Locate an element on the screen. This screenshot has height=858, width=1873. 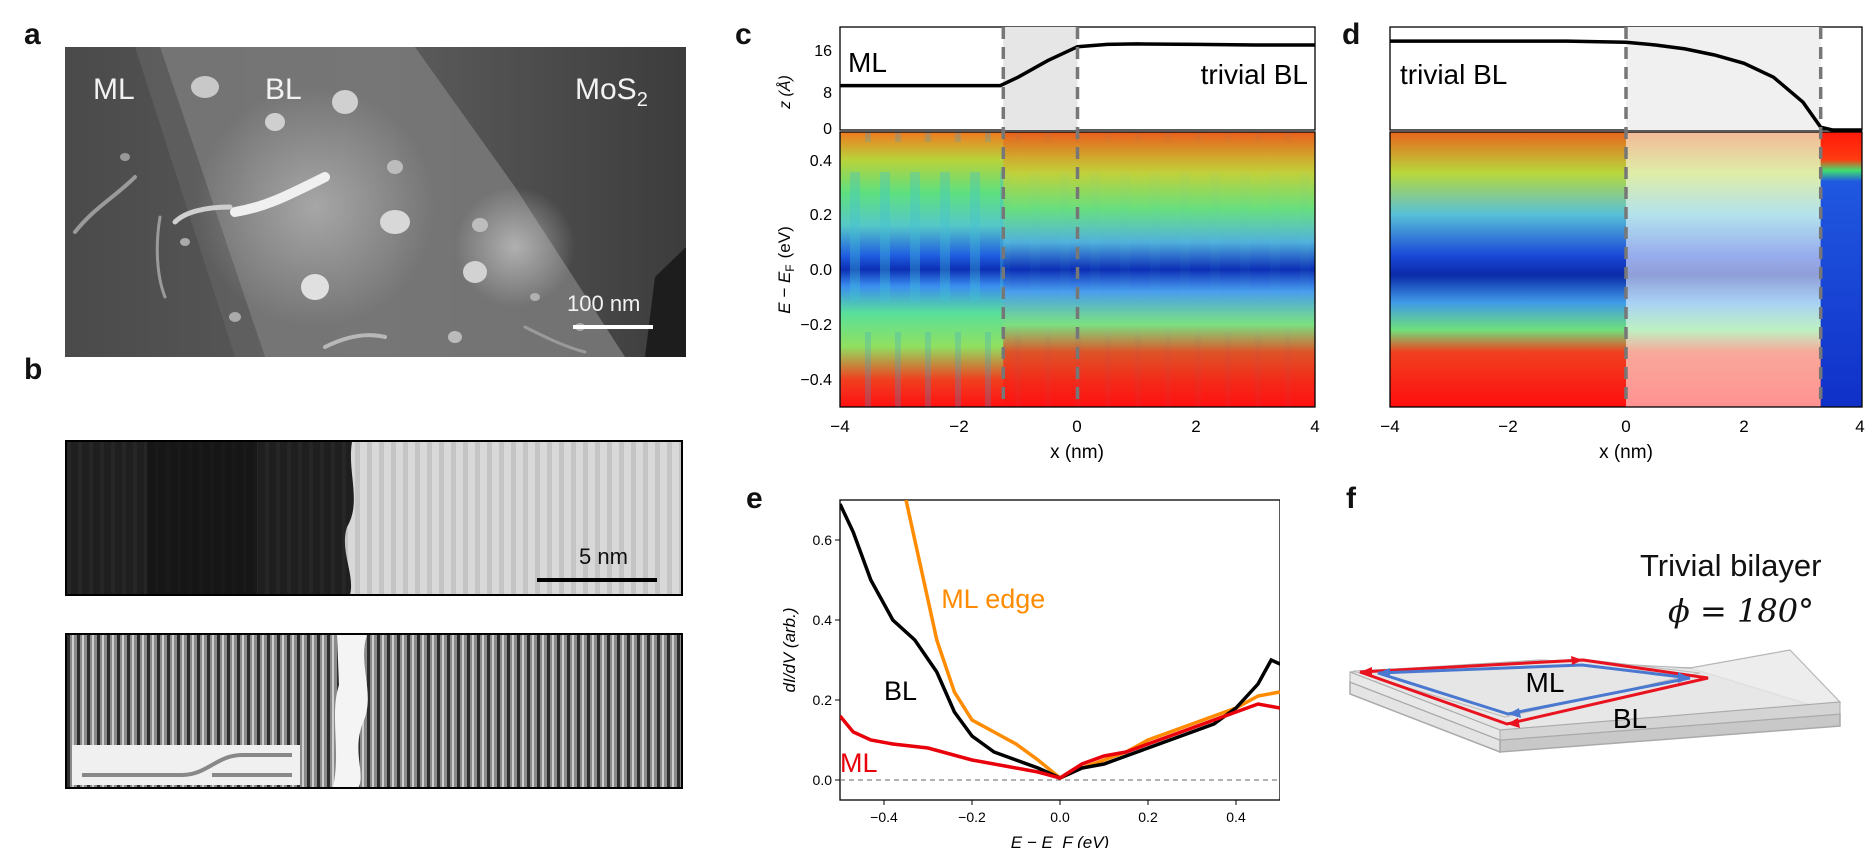
scalebar-a is located at coordinates (613, 327).